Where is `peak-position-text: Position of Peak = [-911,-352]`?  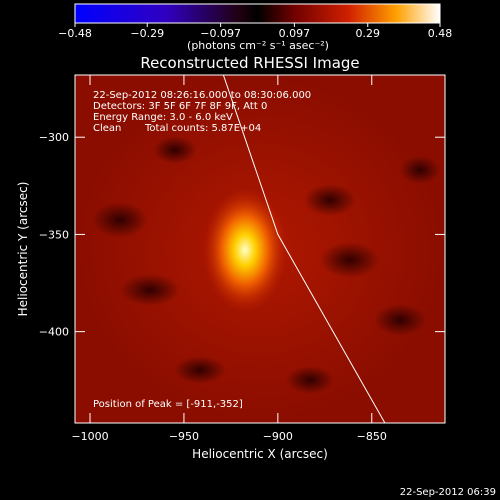
peak-position-text: Position of Peak = [-911,-352] is located at coordinates (168, 404).